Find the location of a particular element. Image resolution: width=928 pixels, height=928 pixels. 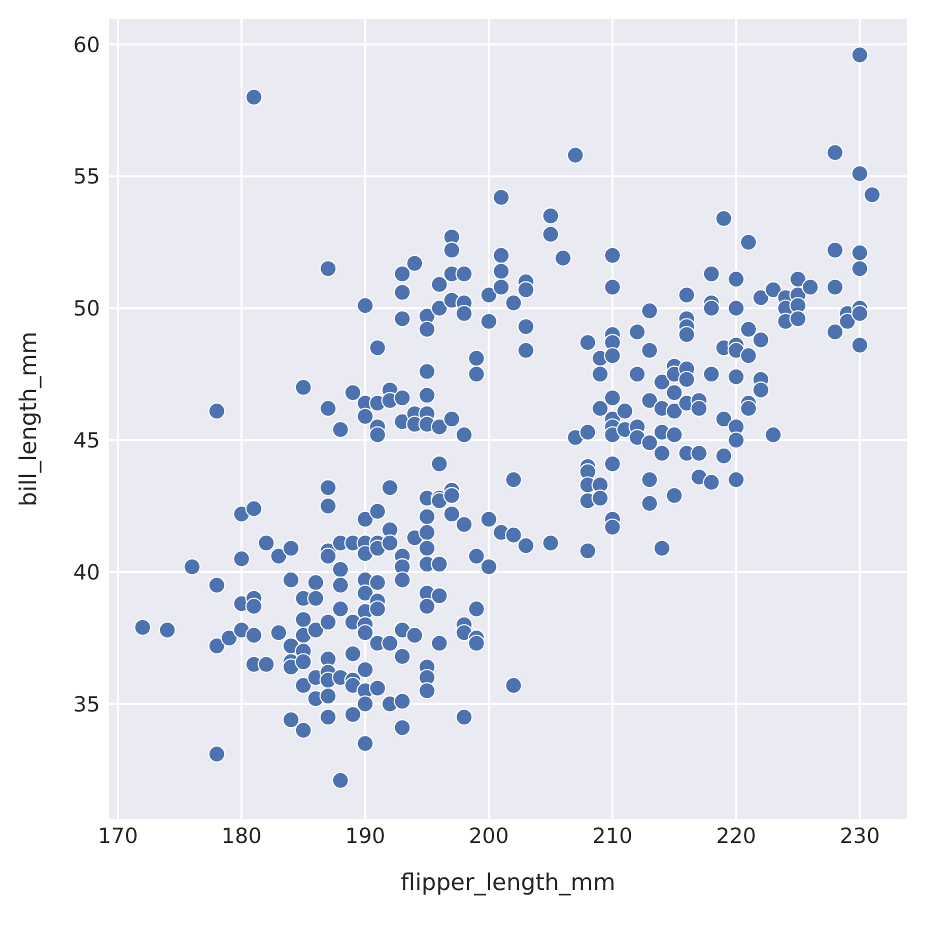

x-tick-label: 210 is located at coordinates (612, 836).